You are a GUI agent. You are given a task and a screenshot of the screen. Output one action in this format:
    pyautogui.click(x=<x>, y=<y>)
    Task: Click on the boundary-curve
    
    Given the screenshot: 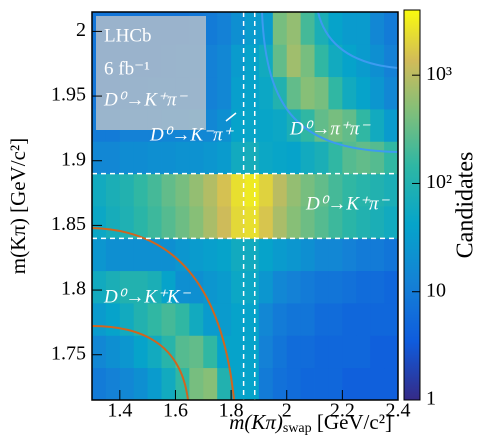 What is the action you would take?
    pyautogui.click(x=163, y=314)
    